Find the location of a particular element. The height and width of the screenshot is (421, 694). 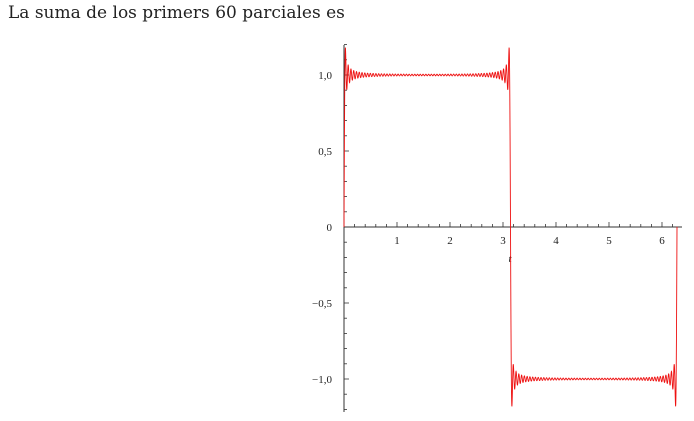

y-tick-label: −1,0 is located at coordinates (322, 380).